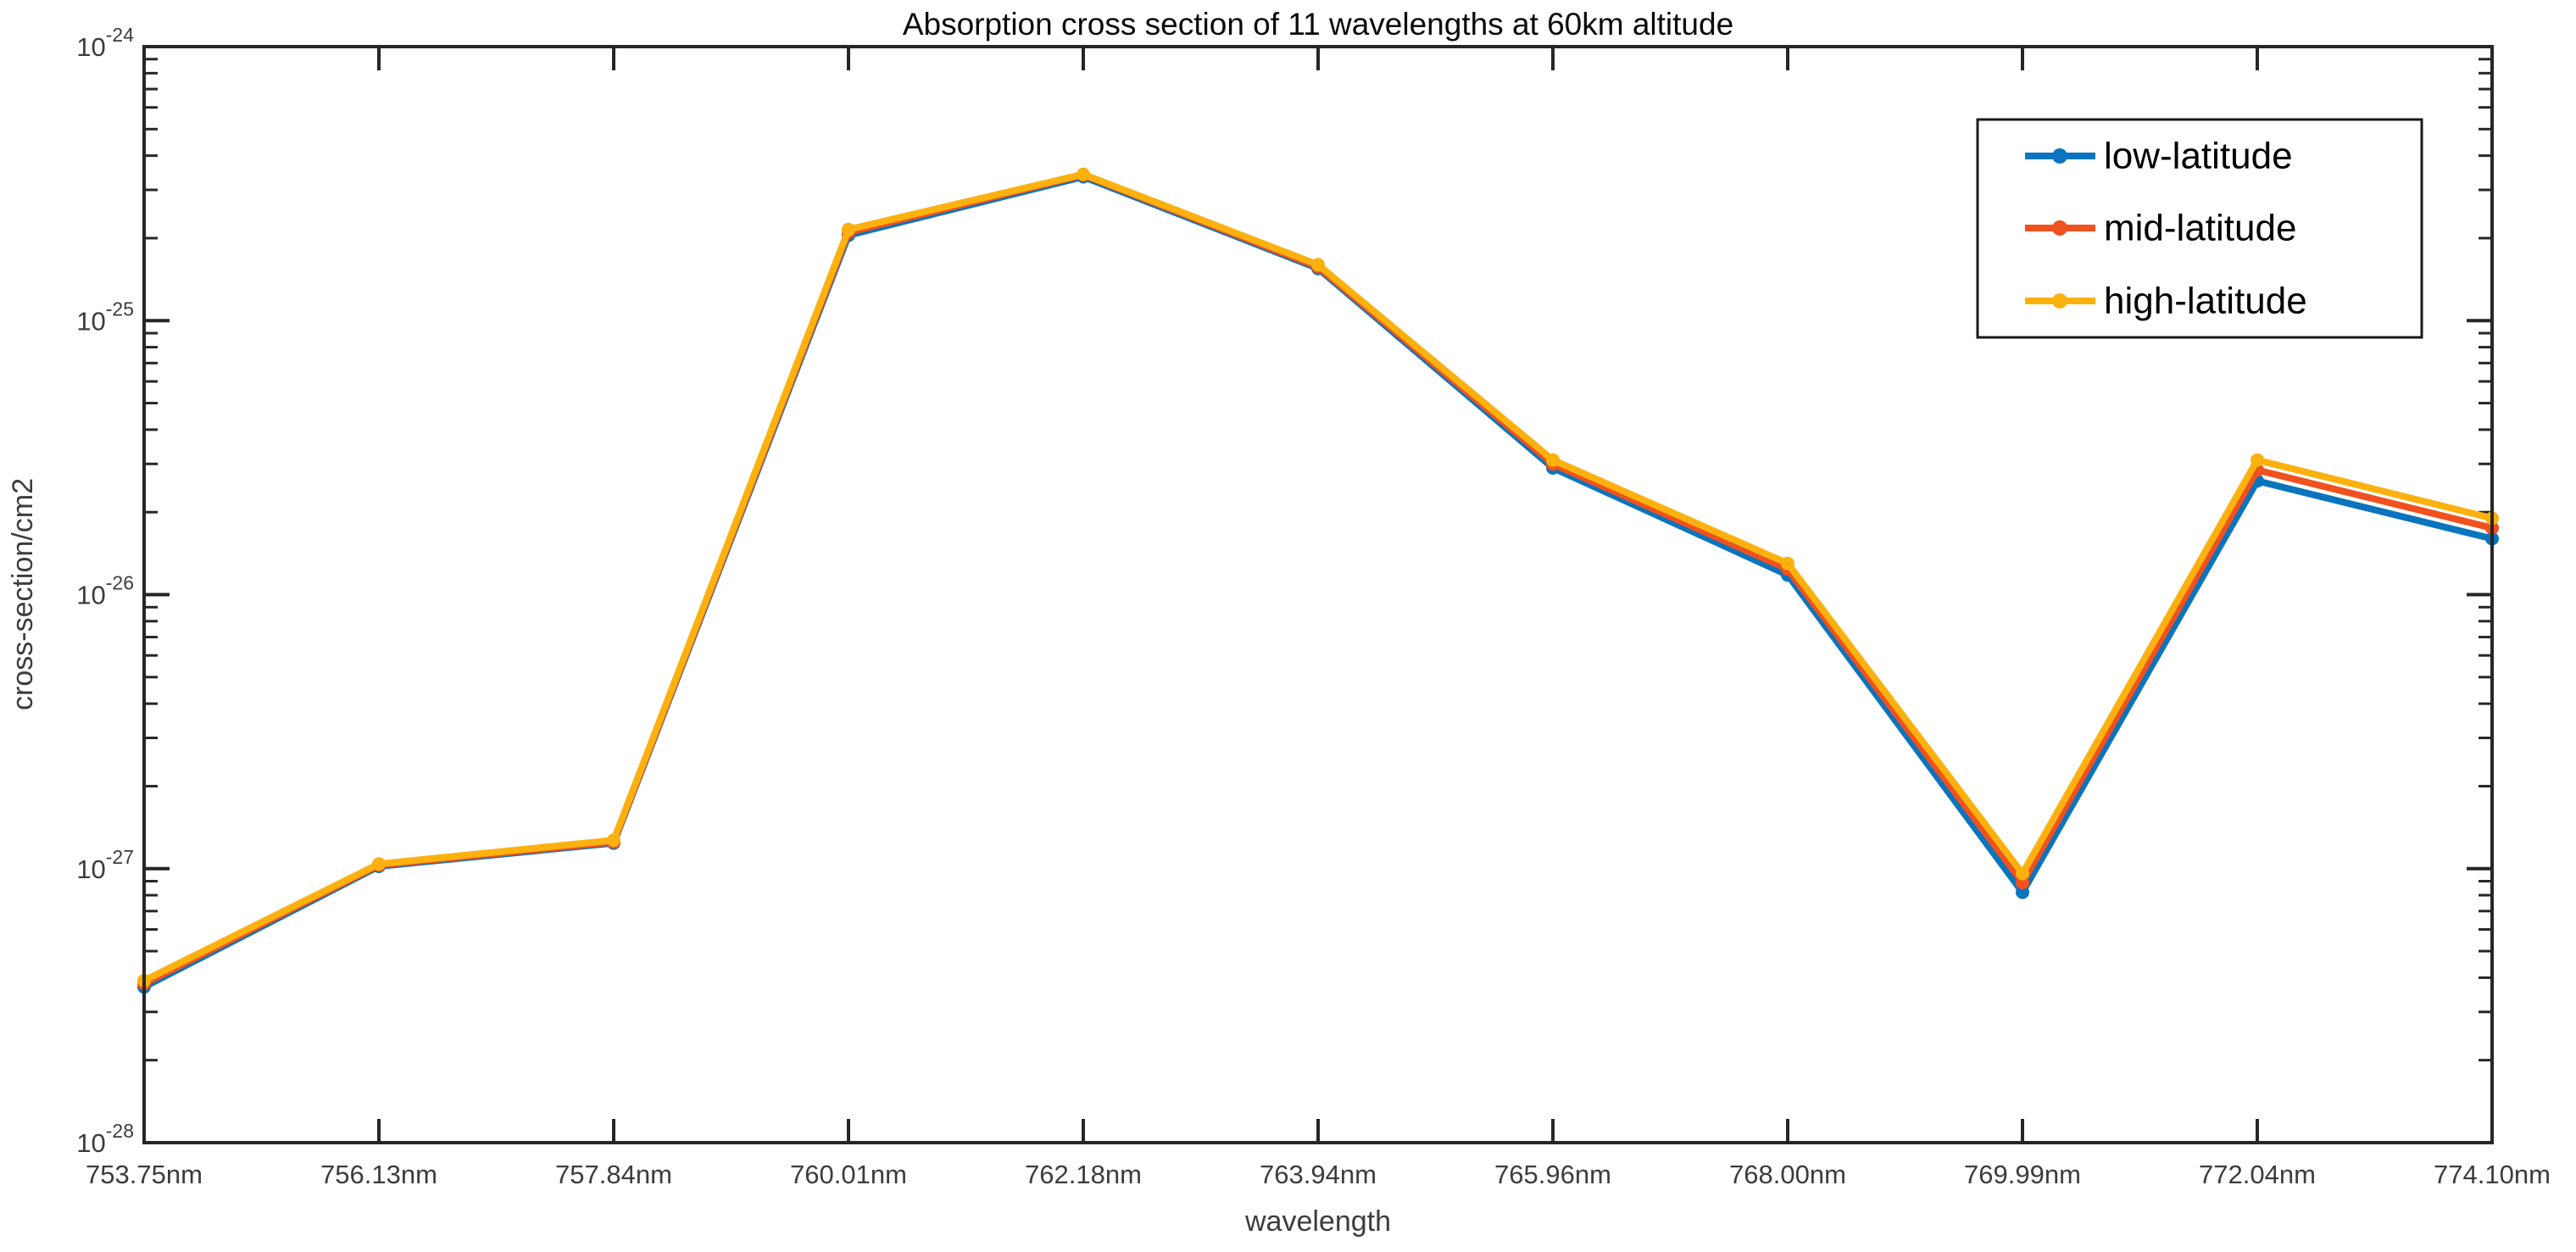  What do you see at coordinates (2059, 156) in the screenshot?
I see `legend-marker-low` at bounding box center [2059, 156].